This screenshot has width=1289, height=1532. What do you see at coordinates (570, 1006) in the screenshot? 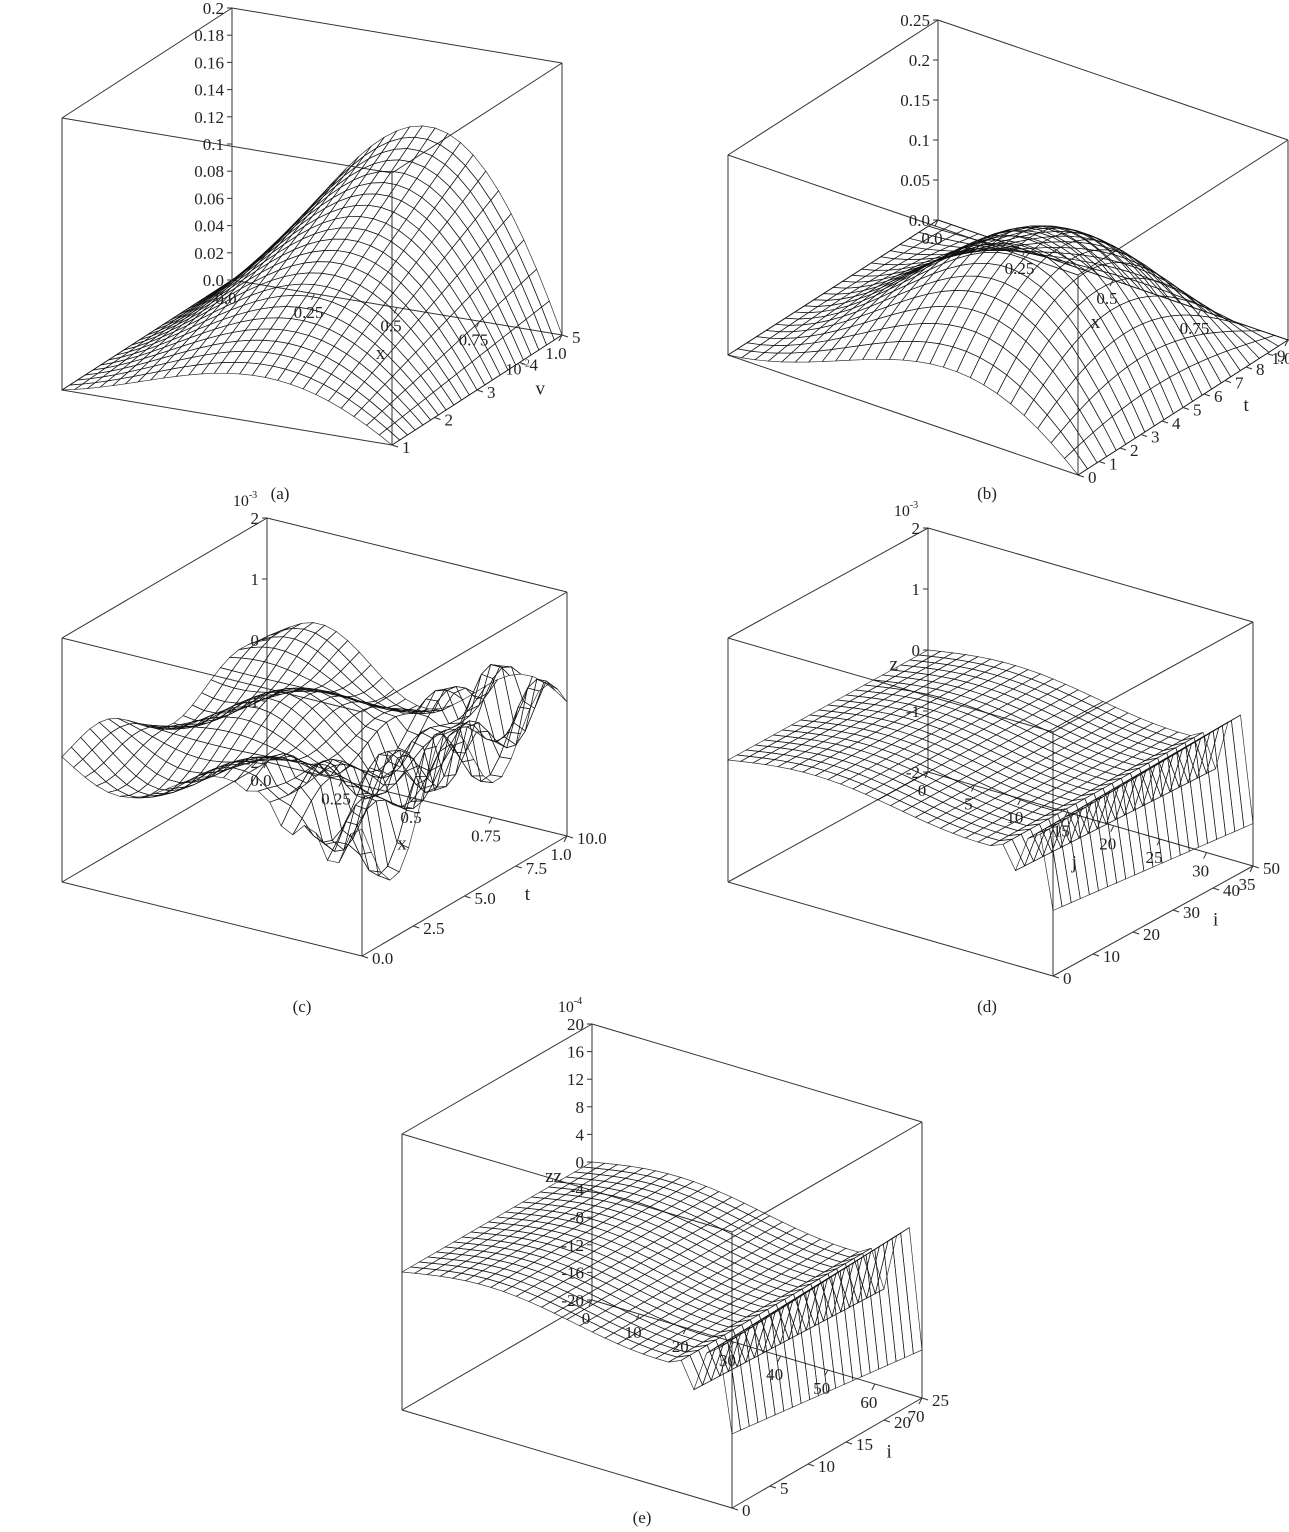
I see `z-multiplier: 10-4` at bounding box center [570, 1006].